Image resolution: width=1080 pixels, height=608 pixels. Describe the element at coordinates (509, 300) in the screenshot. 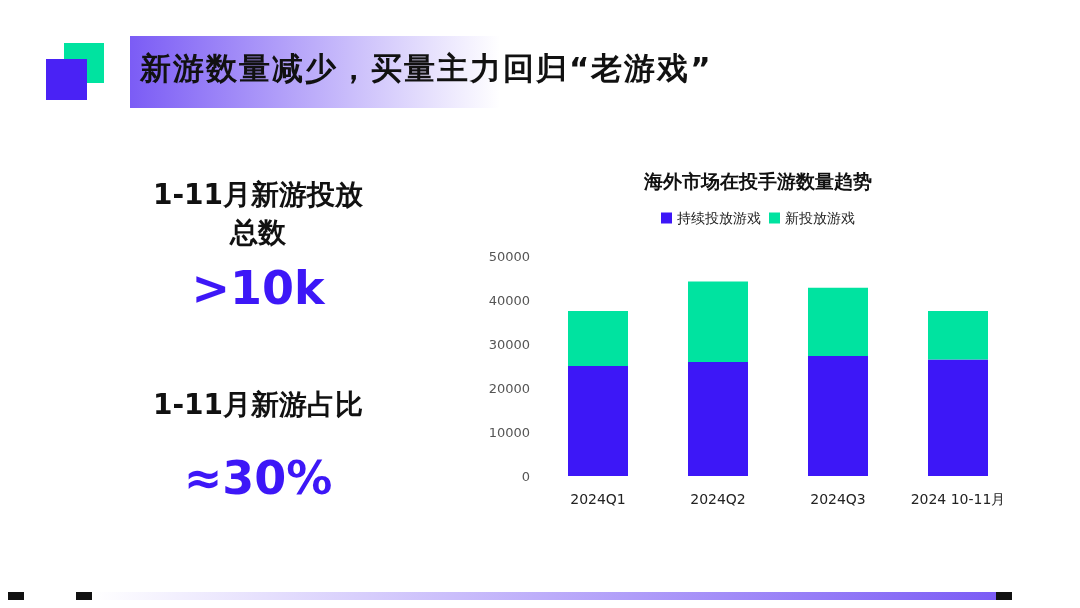

I see `y-tick-label: 40000` at that location.